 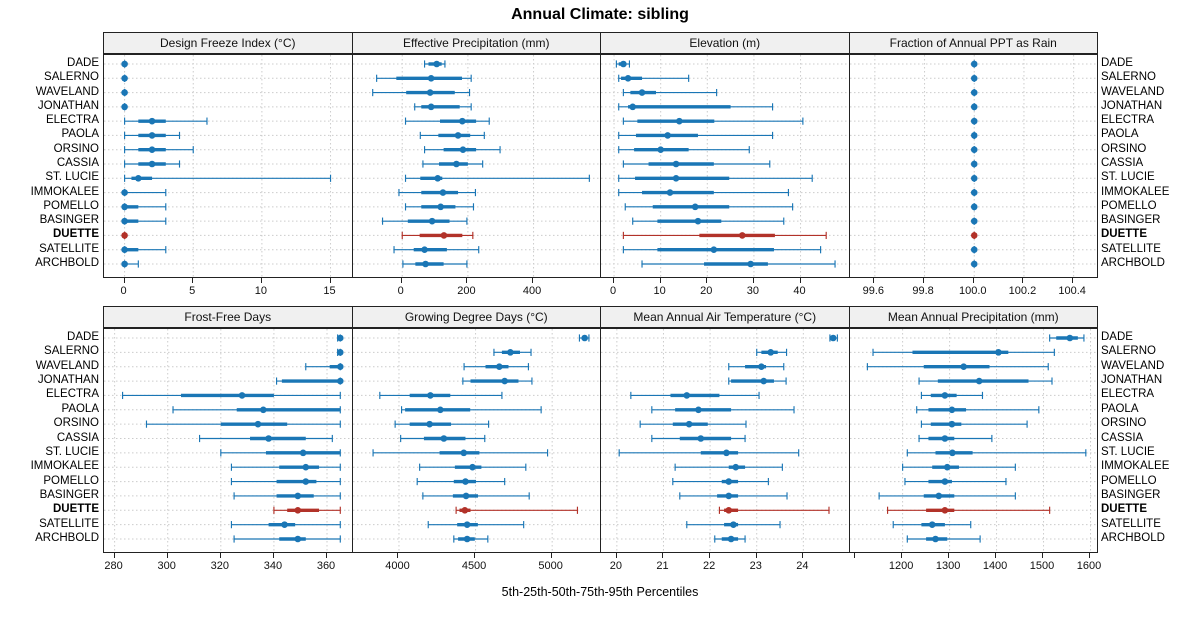 I want to click on station-label-right-st-lucie: ST. LUCIE, so click(x=1128, y=451).